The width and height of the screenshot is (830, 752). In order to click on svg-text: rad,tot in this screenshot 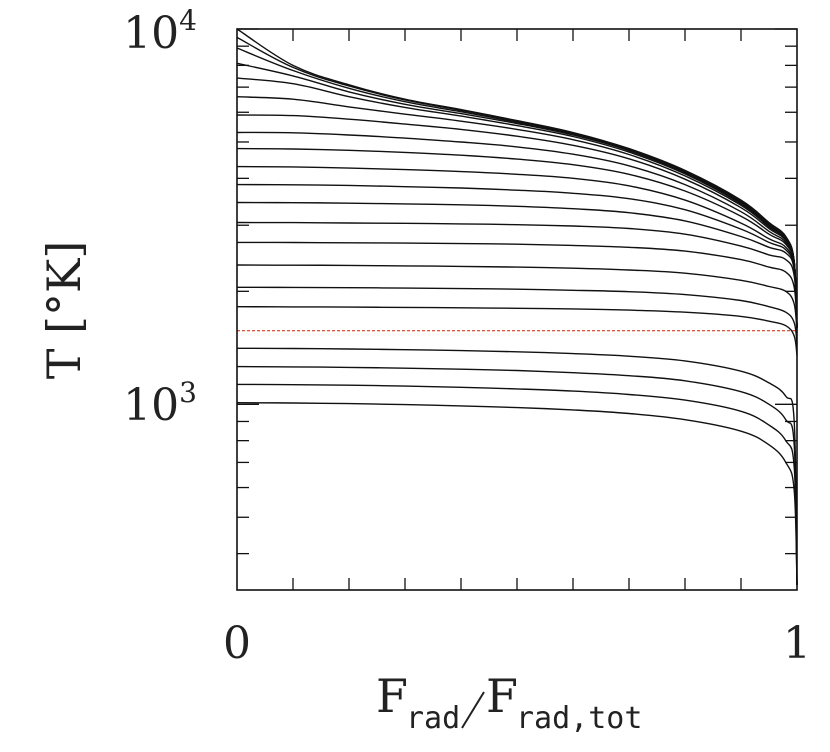, I will do `click(579, 718)`.